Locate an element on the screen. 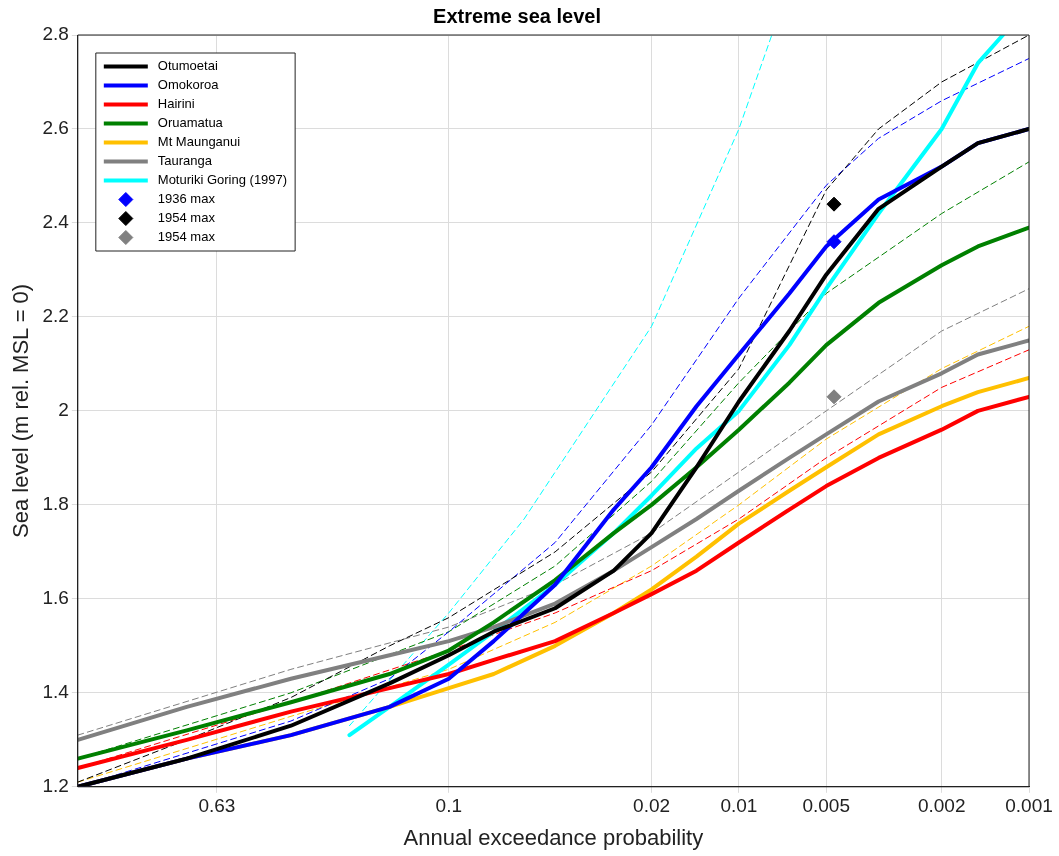  y-tick-label: 2 is located at coordinates (63, 410).